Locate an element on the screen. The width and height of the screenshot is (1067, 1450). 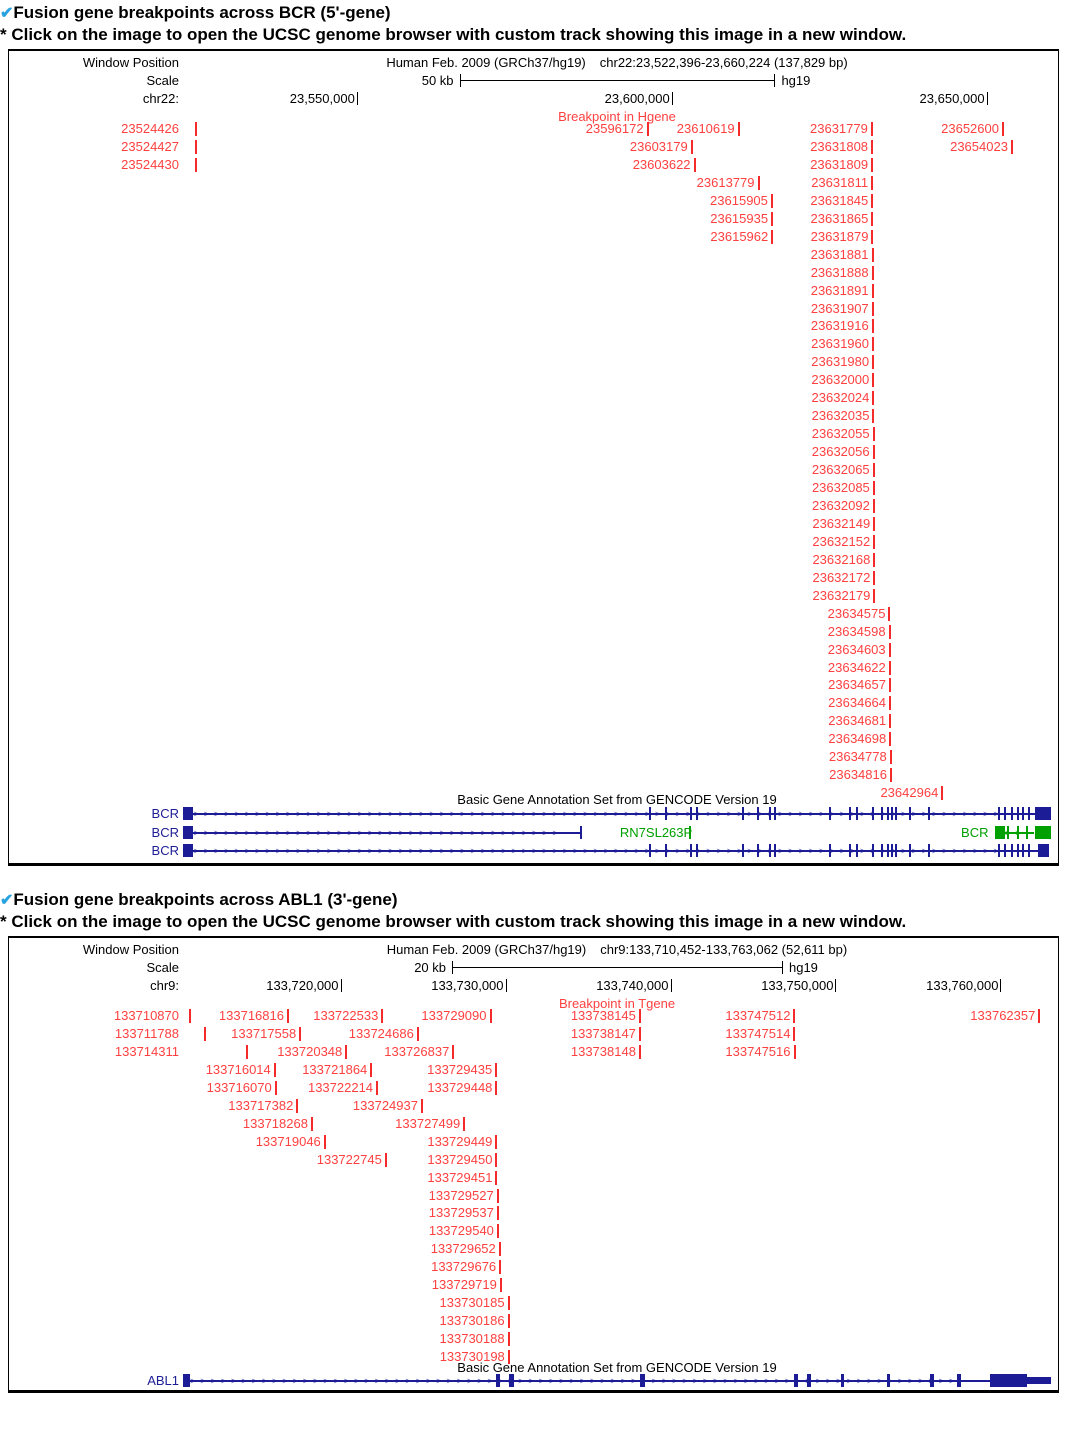
gene-label: BCR is located at coordinates (165, 850).